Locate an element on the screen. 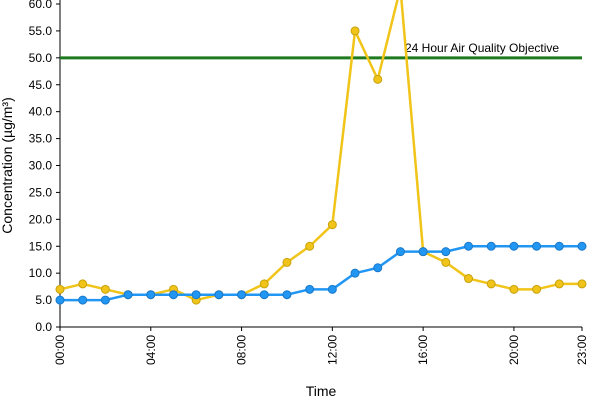 The width and height of the screenshot is (600, 400). y-tick-label: 55.0 is located at coordinates (41, 31).